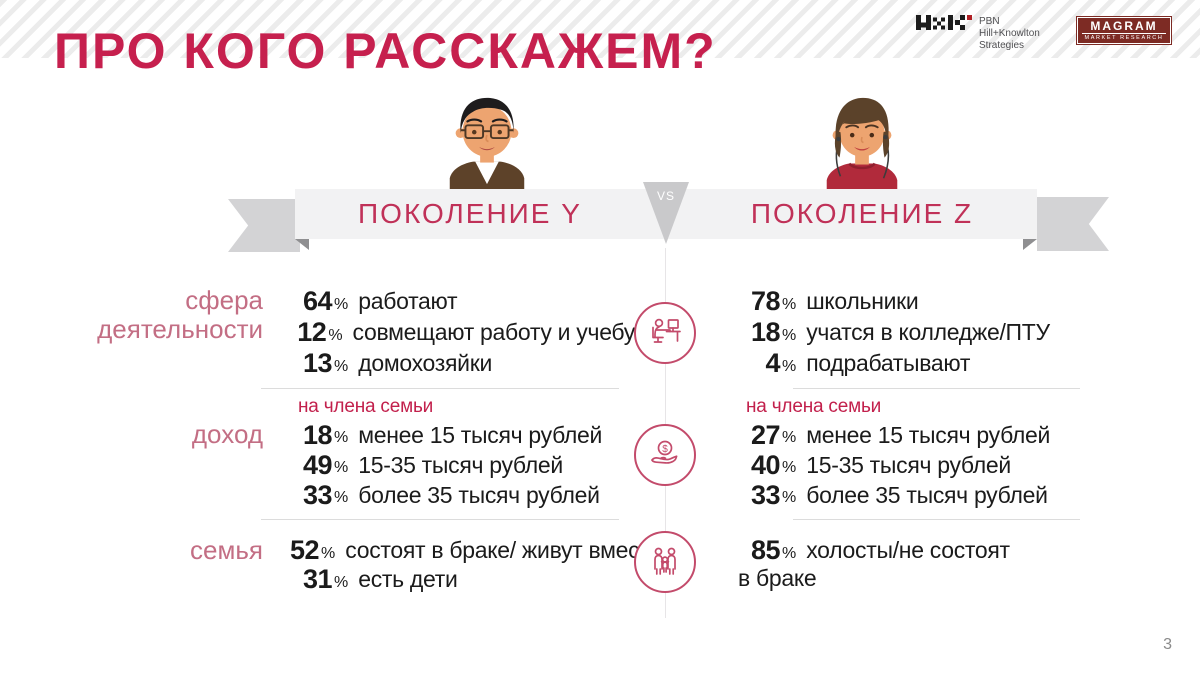 Image resolution: width=1200 pixels, height=674 pixels. I want to click on vs-label: VS, so click(665, 196).